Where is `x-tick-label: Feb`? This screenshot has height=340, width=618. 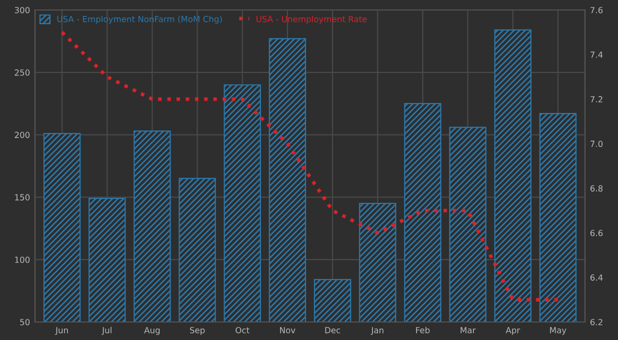 x-tick-label: Feb is located at coordinates (423, 330).